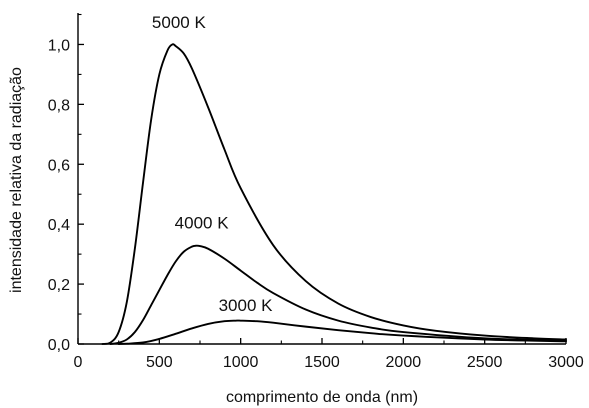 Image resolution: width=589 pixels, height=408 pixels. What do you see at coordinates (59, 285) in the screenshot?
I see `y-tick-label: 0,2` at bounding box center [59, 285].